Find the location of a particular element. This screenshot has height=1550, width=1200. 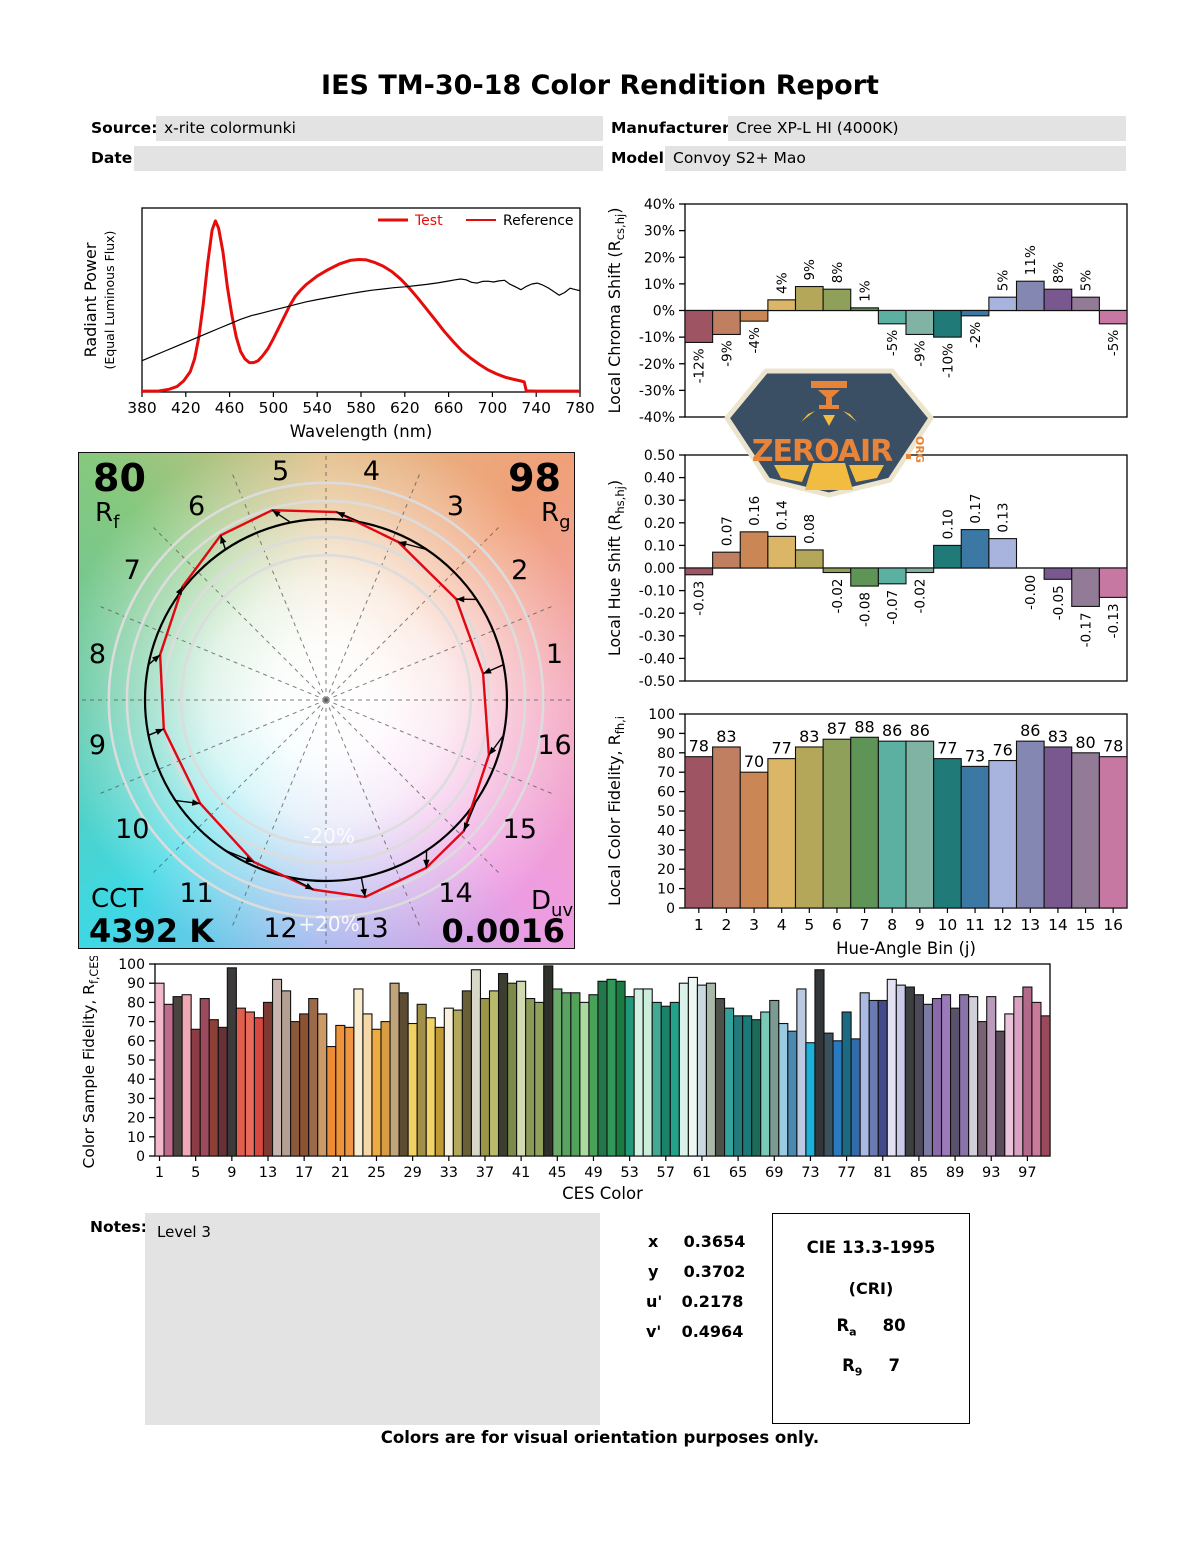

svg-text: Radiant Power is located at coordinates (90, 299).